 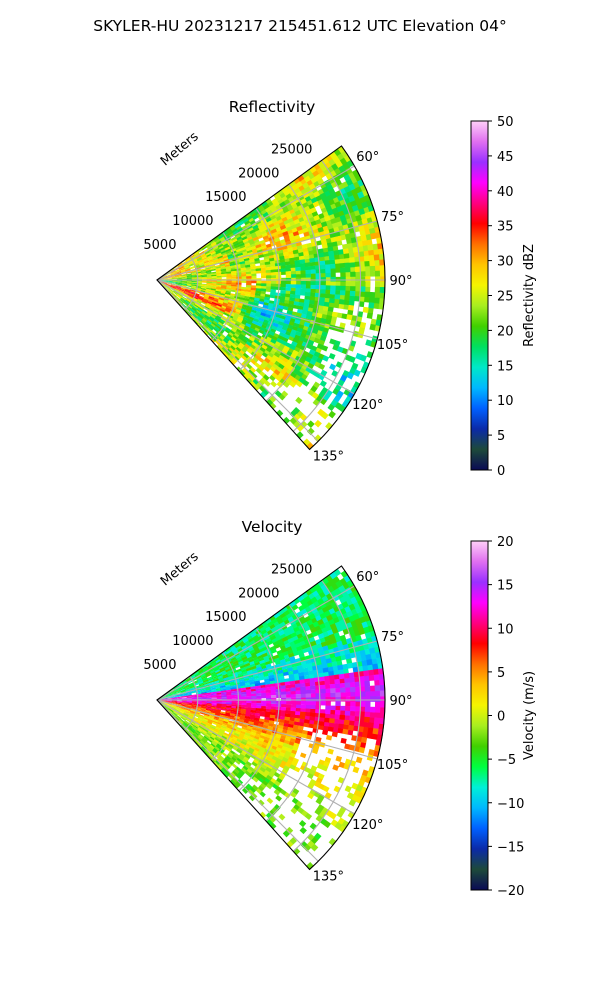 What do you see at coordinates (367, 157) in the screenshot?
I see `reflectivity-azimuth-tick-label: 60°` at bounding box center [367, 157].